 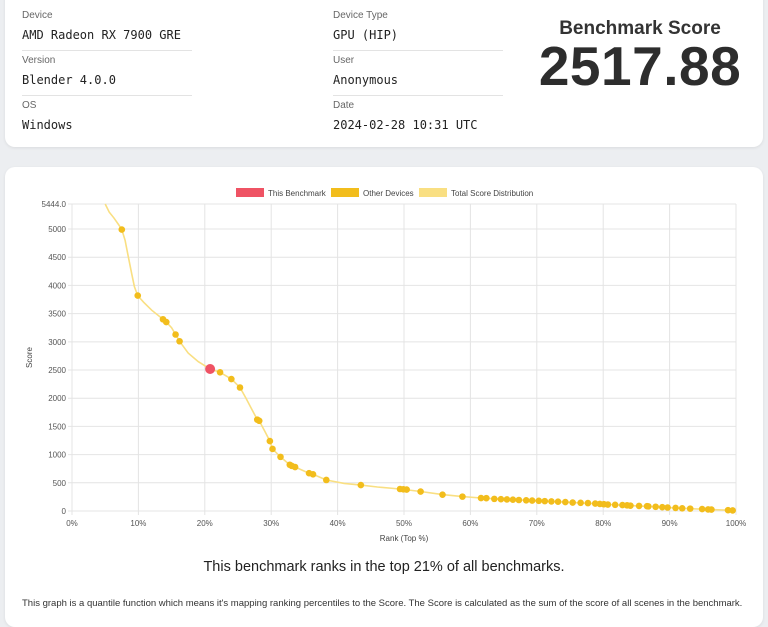 I want to click on user-field: User Anonymous, so click(x=418, y=75).